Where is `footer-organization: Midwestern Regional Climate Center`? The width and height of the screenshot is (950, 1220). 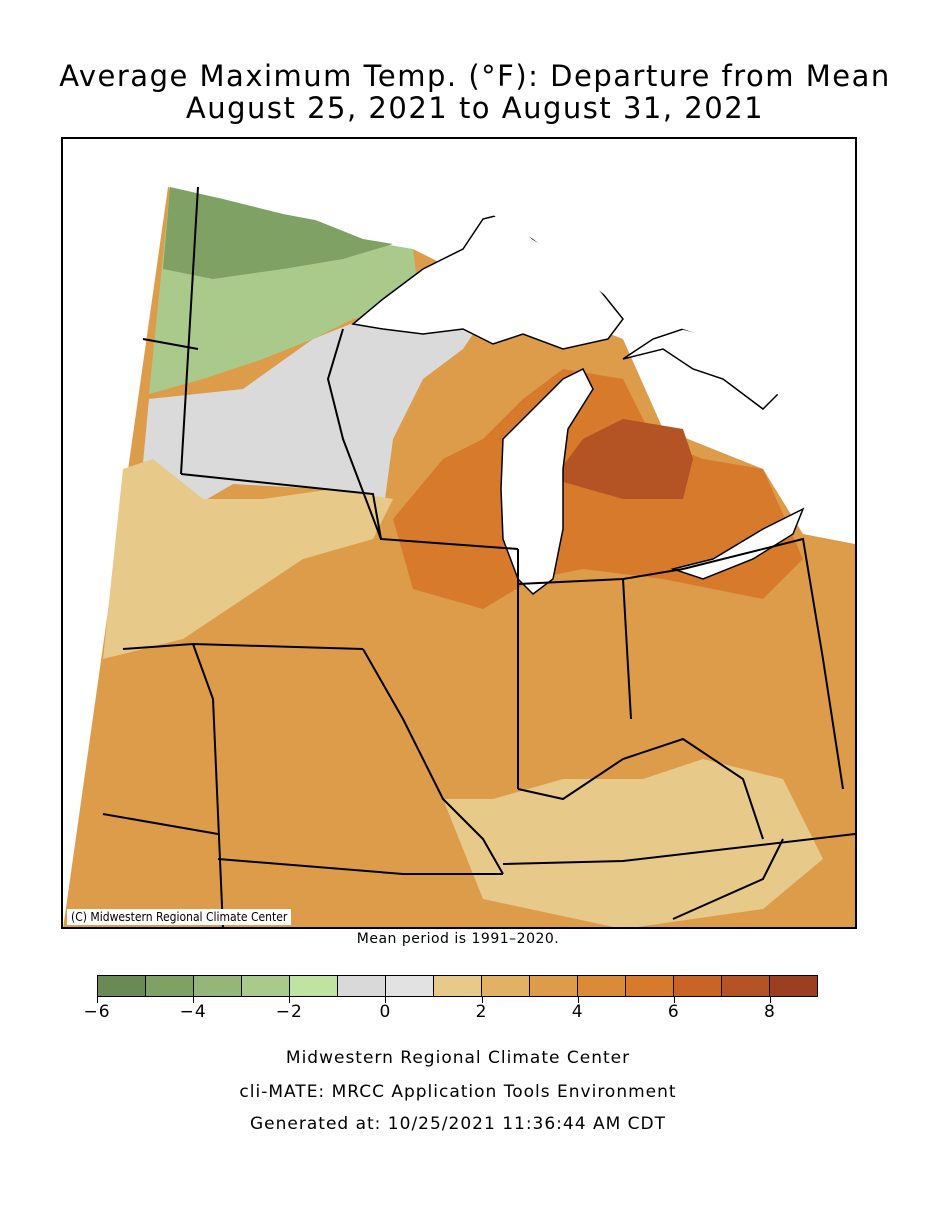
footer-organization: Midwestern Regional Climate Center is located at coordinates (458, 1058).